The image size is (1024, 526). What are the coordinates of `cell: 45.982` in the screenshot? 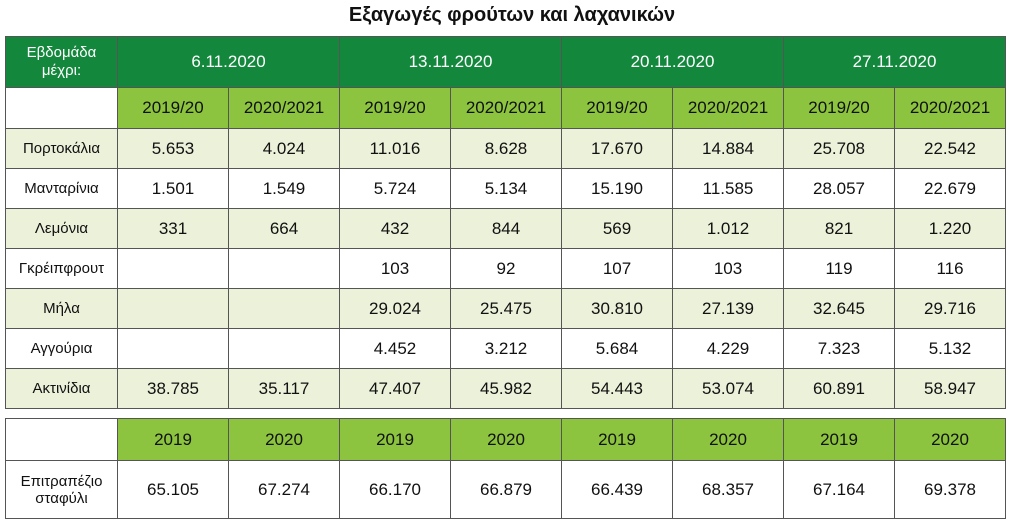 It's located at (506, 388).